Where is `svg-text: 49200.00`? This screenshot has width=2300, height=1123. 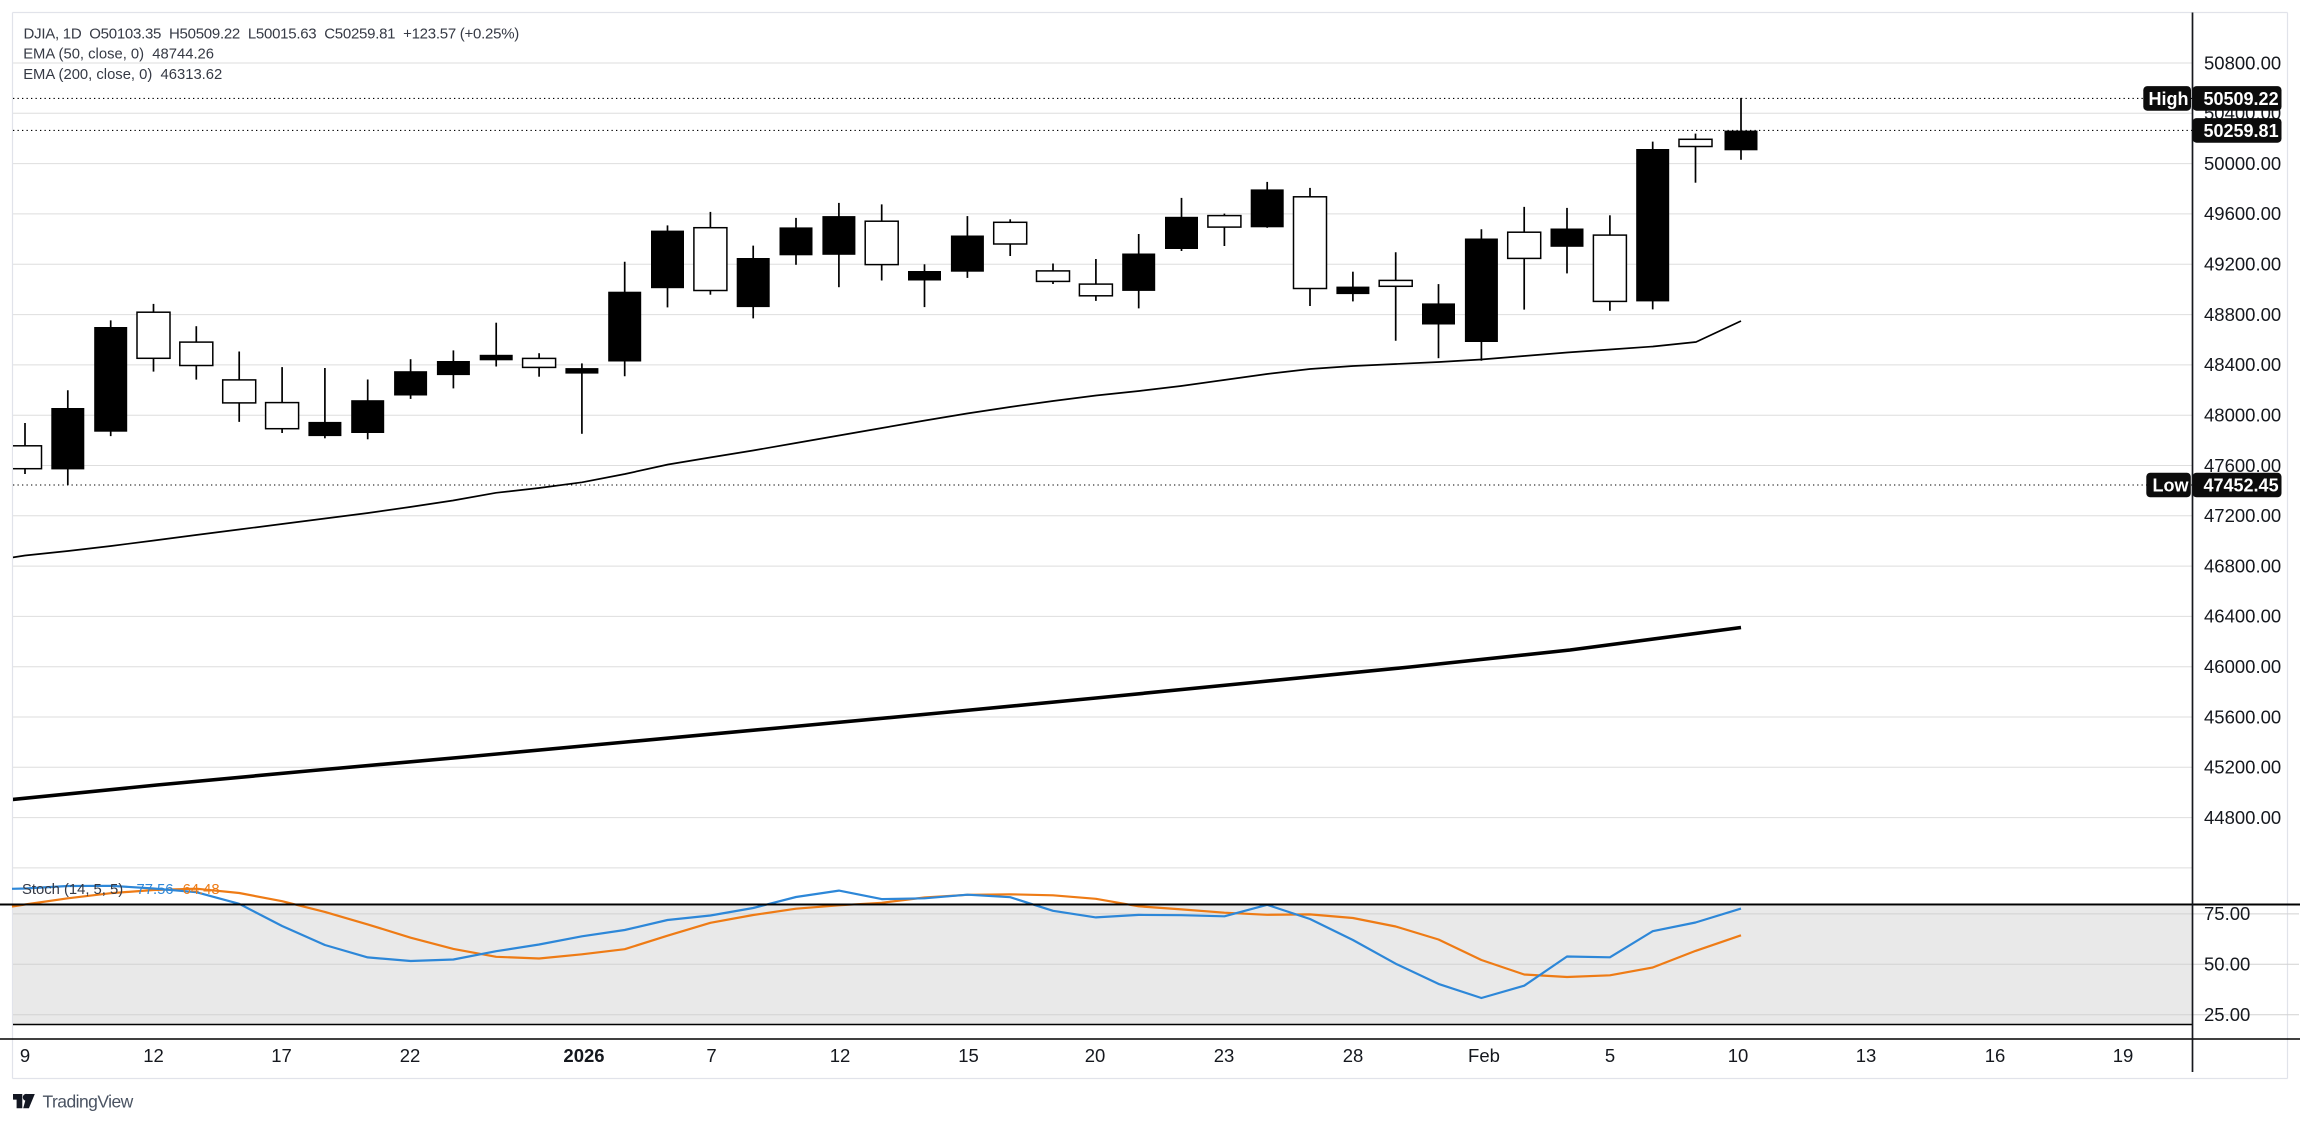
svg-text: 49200.00 is located at coordinates (2242, 264).